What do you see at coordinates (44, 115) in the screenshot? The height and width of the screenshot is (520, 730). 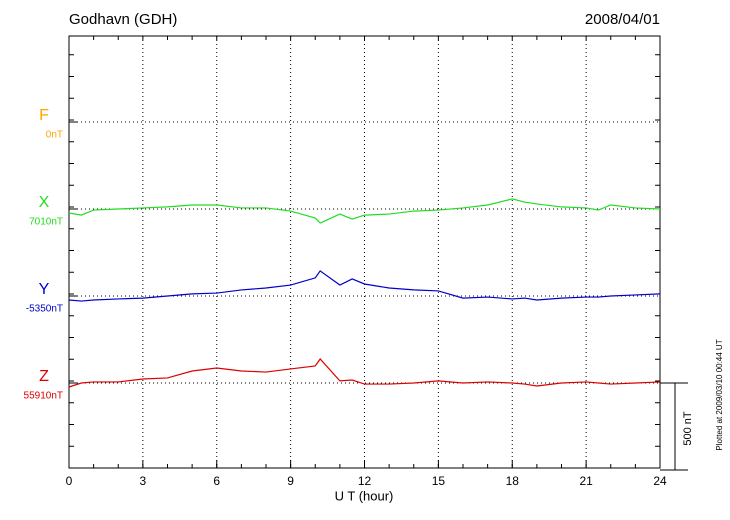 I see `legend-label: F` at bounding box center [44, 115].